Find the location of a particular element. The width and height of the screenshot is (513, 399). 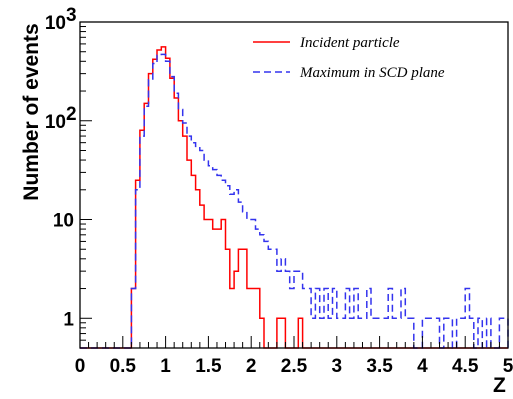

legend-label-incident-particle: Incident particle is located at coordinates (349, 43).